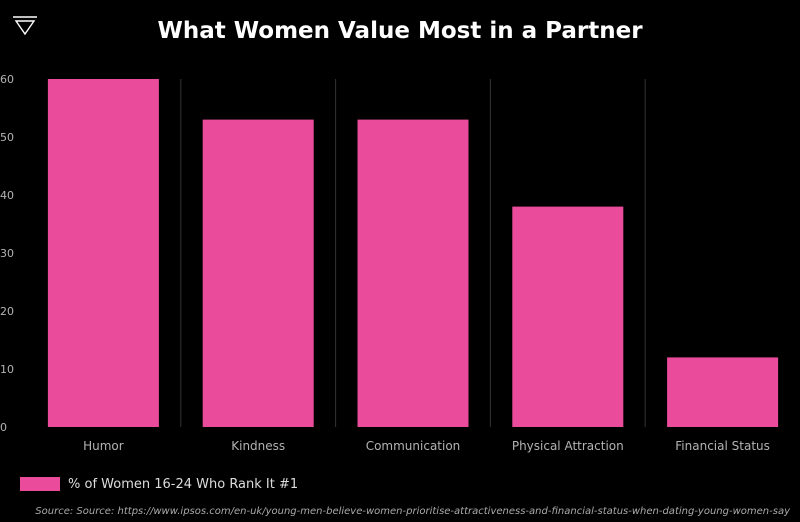 This screenshot has height=522, width=800. I want to click on bar-humor, so click(103, 253).